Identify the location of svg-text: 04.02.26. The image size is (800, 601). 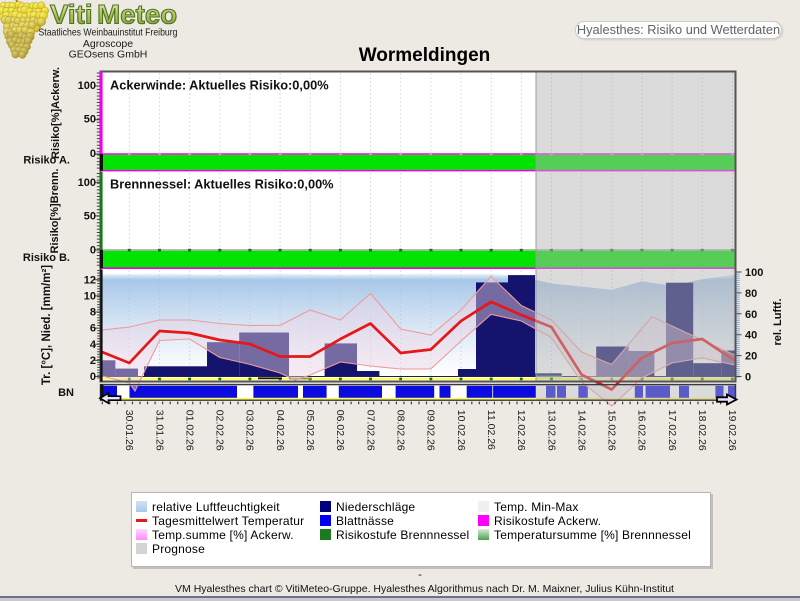
(280, 430).